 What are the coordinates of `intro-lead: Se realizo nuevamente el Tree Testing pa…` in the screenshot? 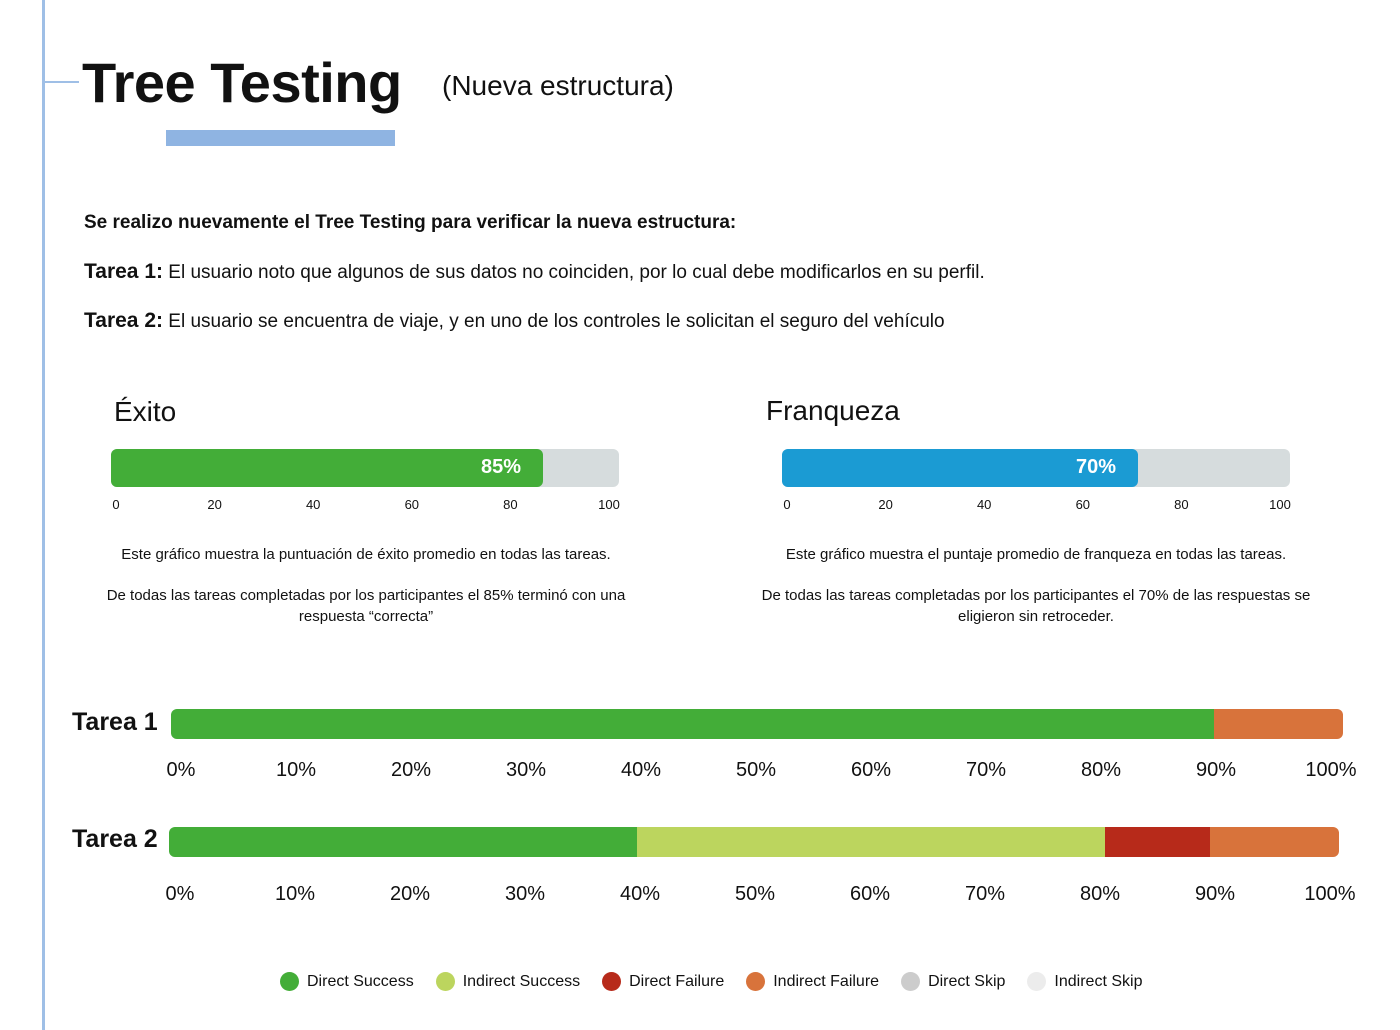 It's located at (410, 222).